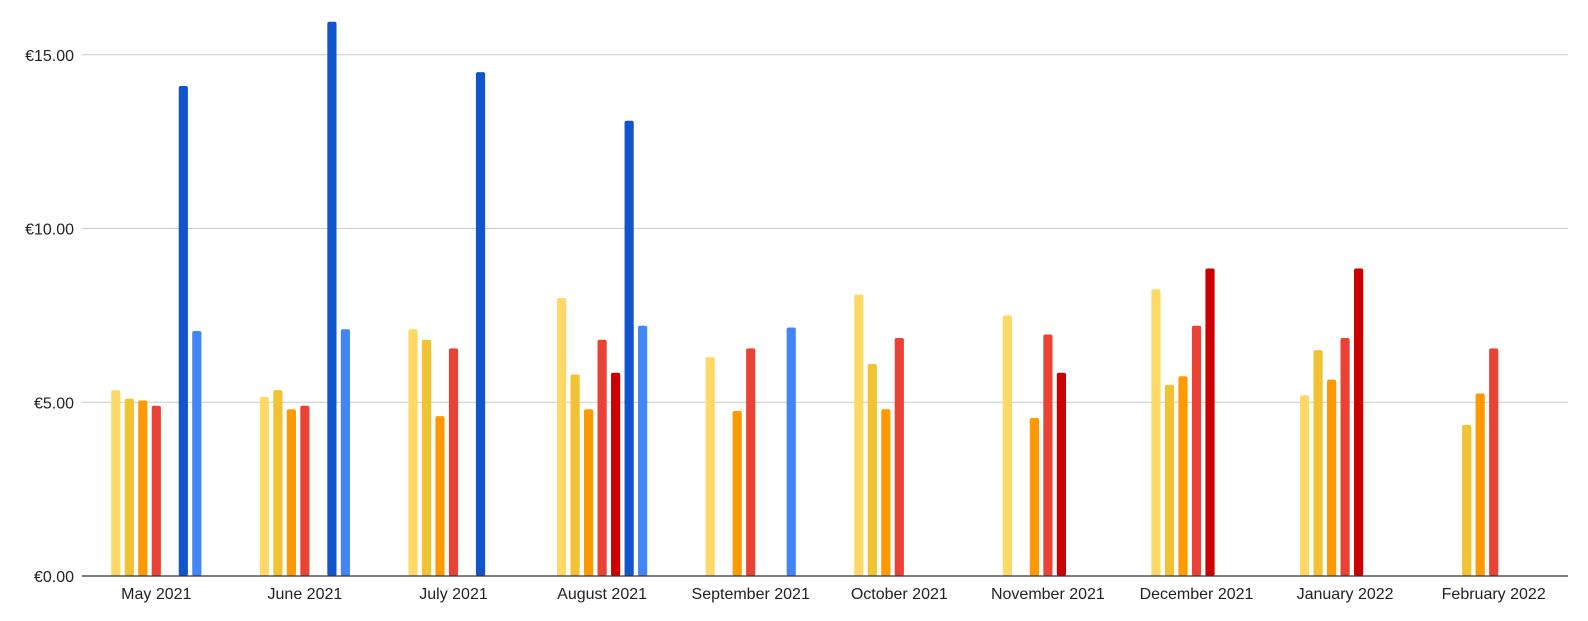 The width and height of the screenshot is (1588, 621). What do you see at coordinates (54, 403) in the screenshot?
I see `y-tick-label: €5.00` at bounding box center [54, 403].